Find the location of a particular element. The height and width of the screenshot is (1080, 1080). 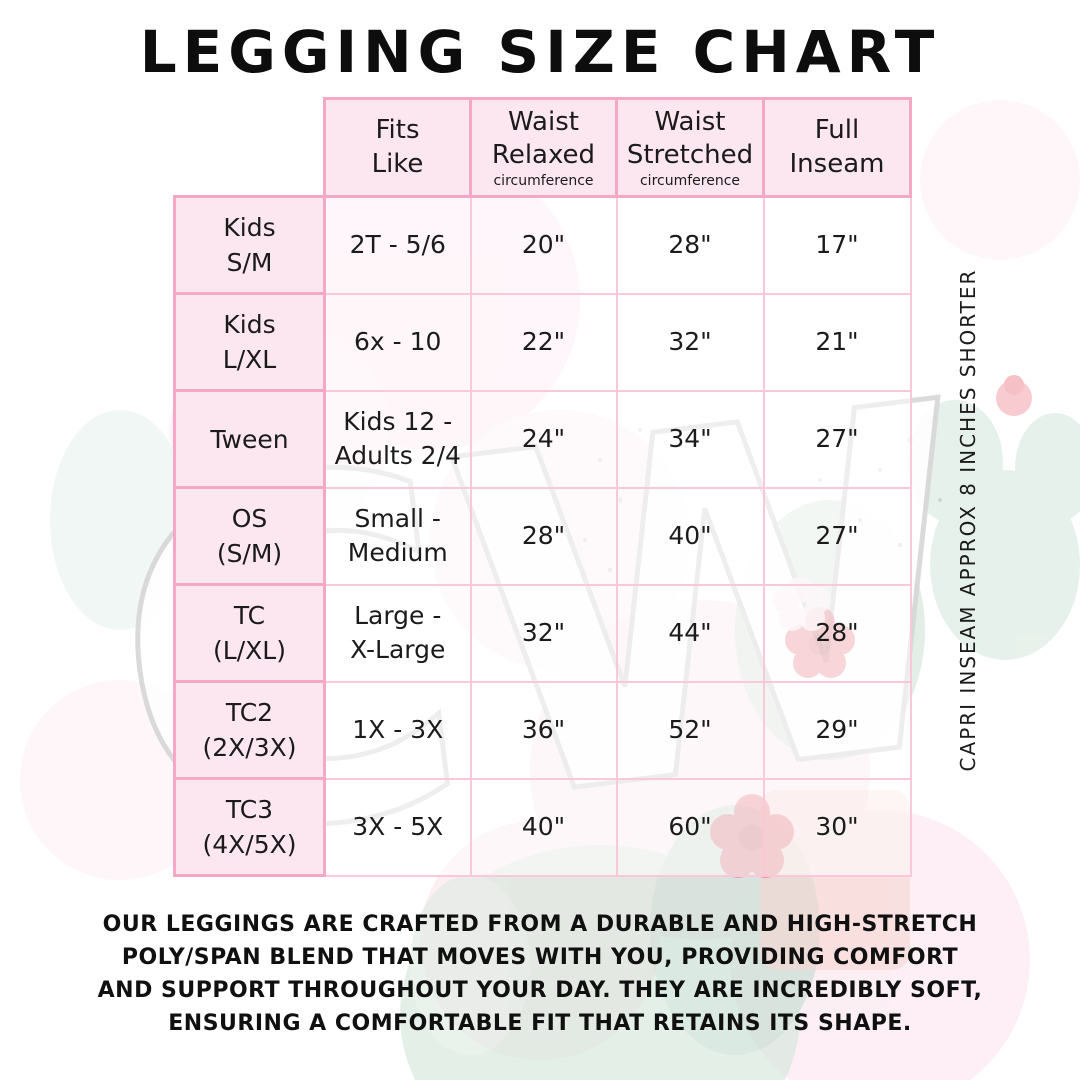

capri-inseam-note: CAPRI INSEAM APPROX 8 INCHES SHORTER is located at coordinates (968, 520).